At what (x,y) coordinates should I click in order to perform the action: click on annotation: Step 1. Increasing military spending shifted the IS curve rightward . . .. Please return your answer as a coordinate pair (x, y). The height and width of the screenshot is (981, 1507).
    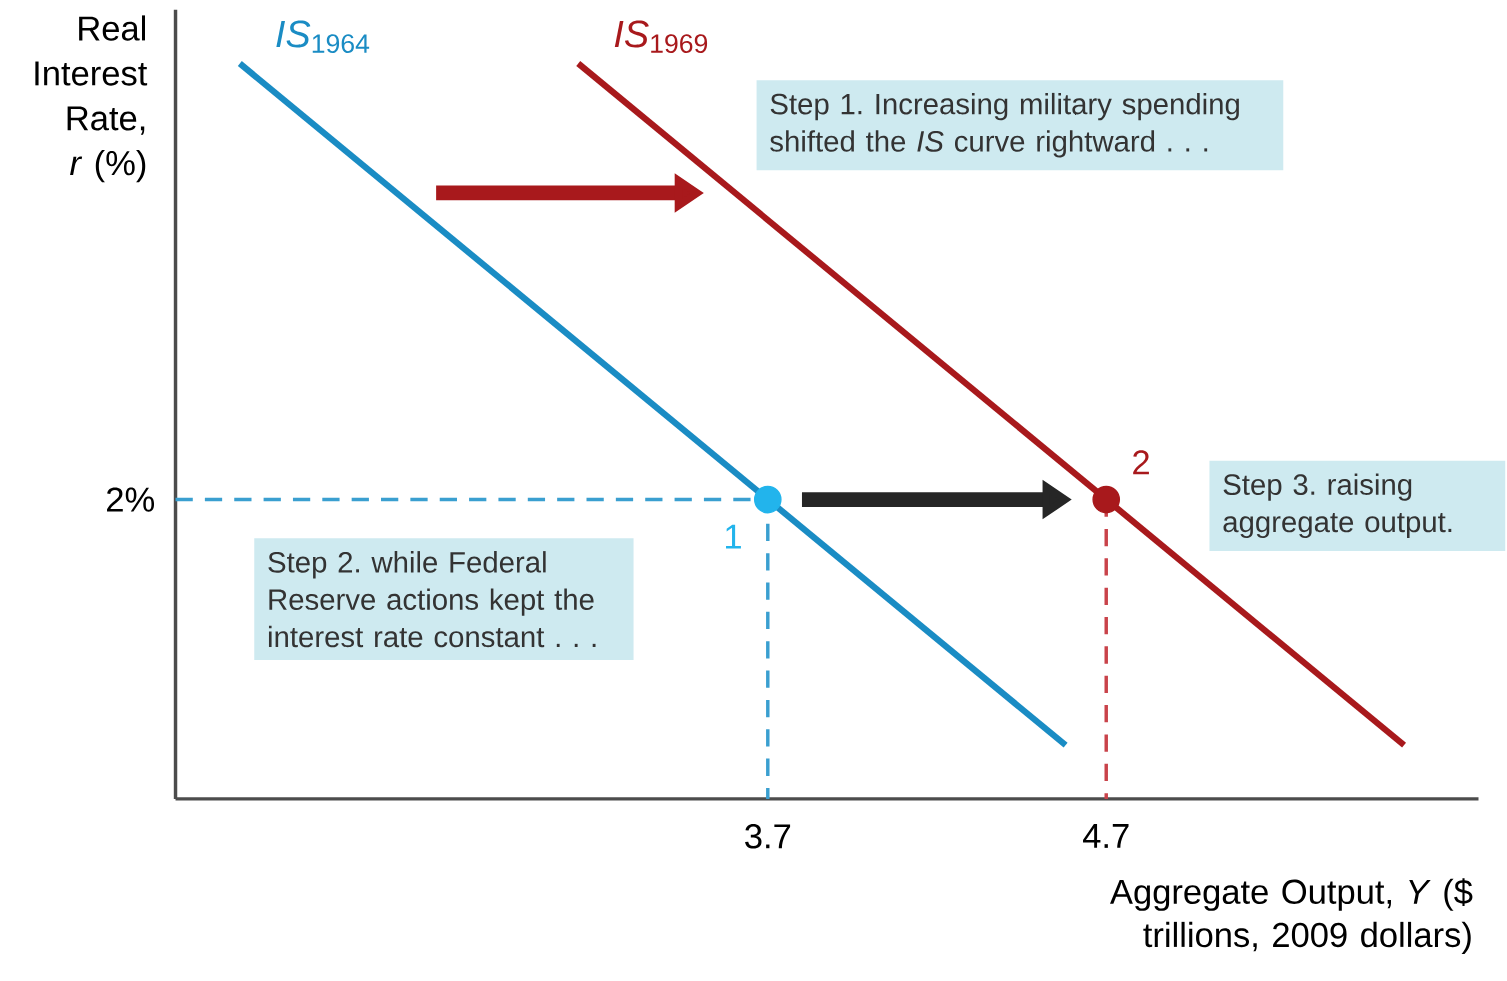
    Looking at the image, I should click on (1004, 125).